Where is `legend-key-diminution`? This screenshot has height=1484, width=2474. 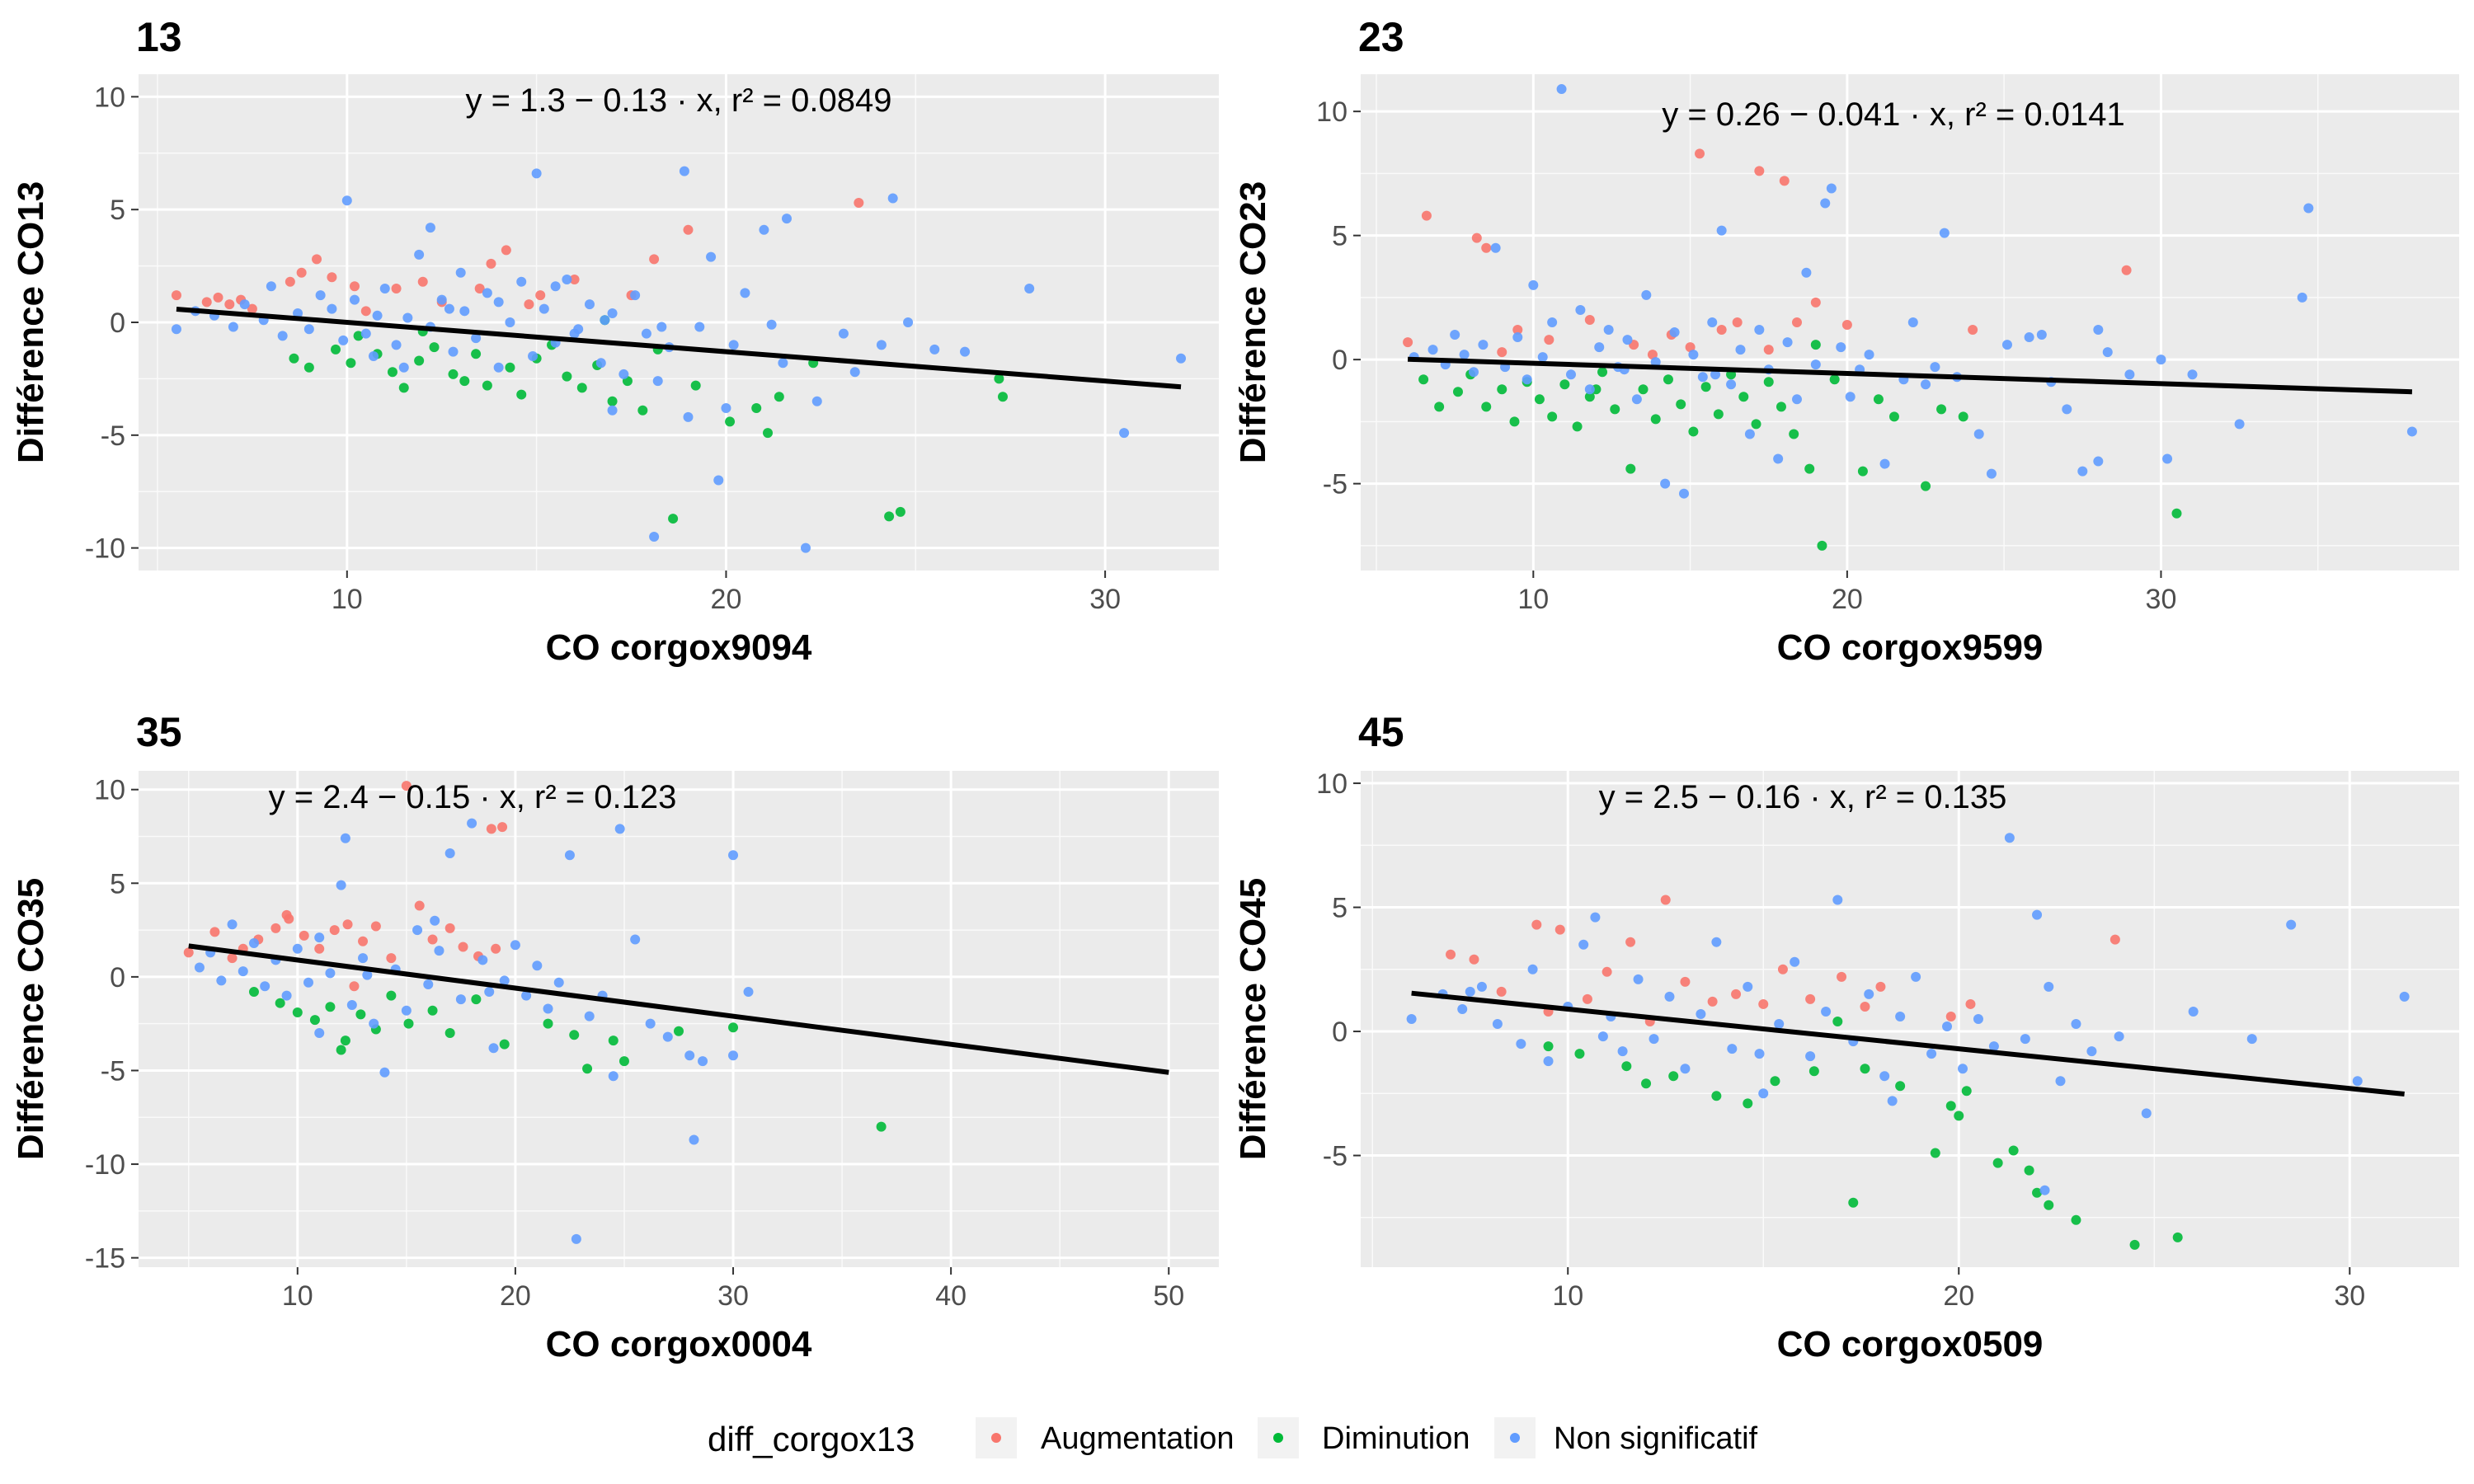
legend-key-diminution is located at coordinates (1278, 1437).